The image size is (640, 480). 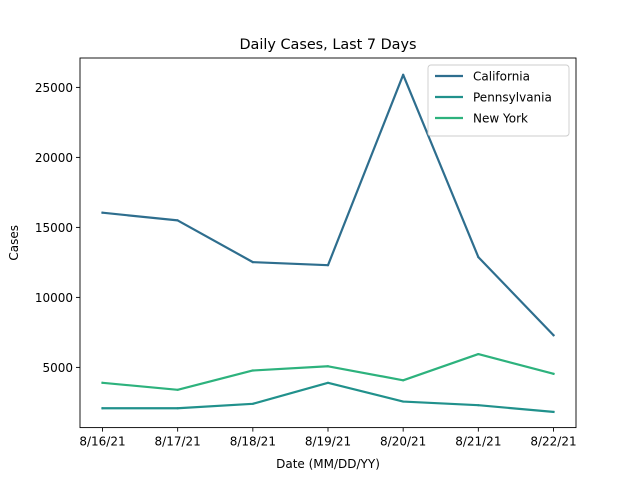 What do you see at coordinates (500, 119) in the screenshot?
I see `legend-label: New York` at bounding box center [500, 119].